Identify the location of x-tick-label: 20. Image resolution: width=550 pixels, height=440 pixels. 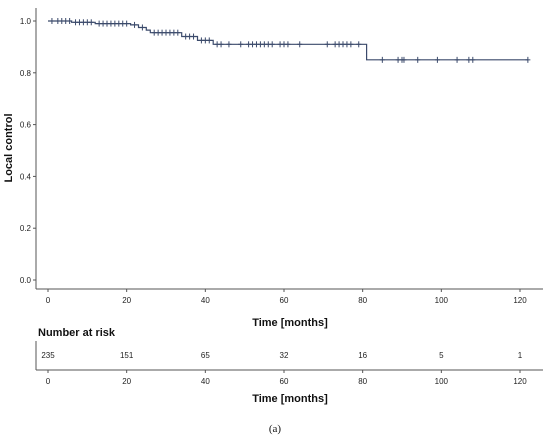
(126, 300).